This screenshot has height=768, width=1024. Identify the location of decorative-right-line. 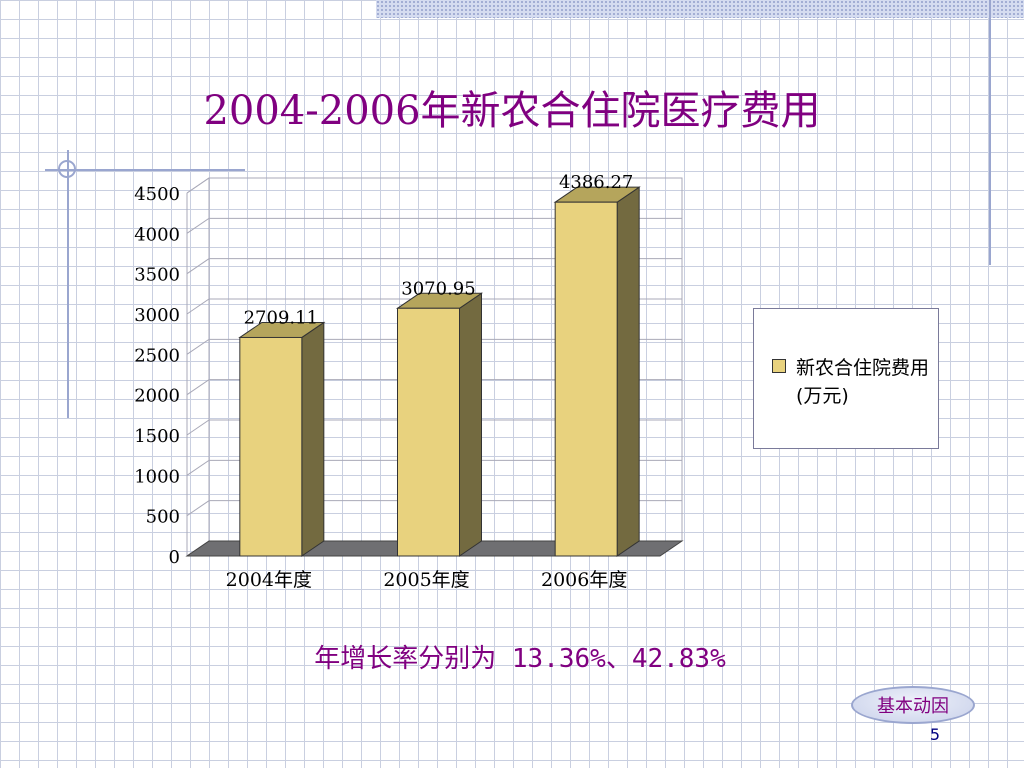
(990, 132).